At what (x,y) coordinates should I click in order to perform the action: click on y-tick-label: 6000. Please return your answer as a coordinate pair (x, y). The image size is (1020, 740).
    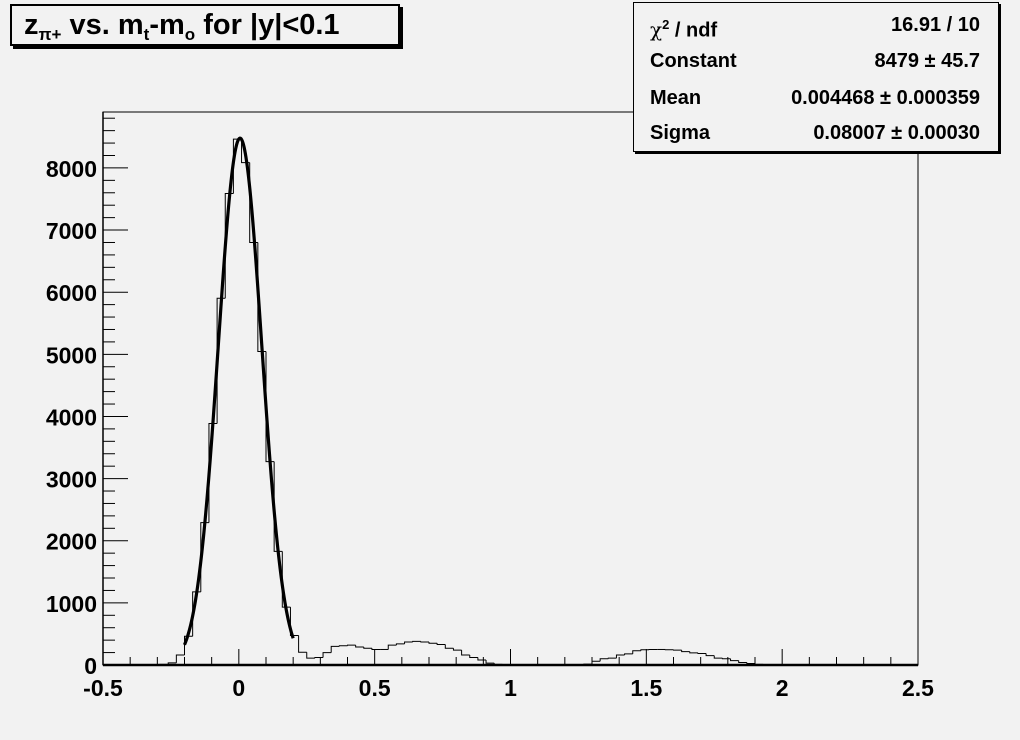
    Looking at the image, I should click on (71, 293).